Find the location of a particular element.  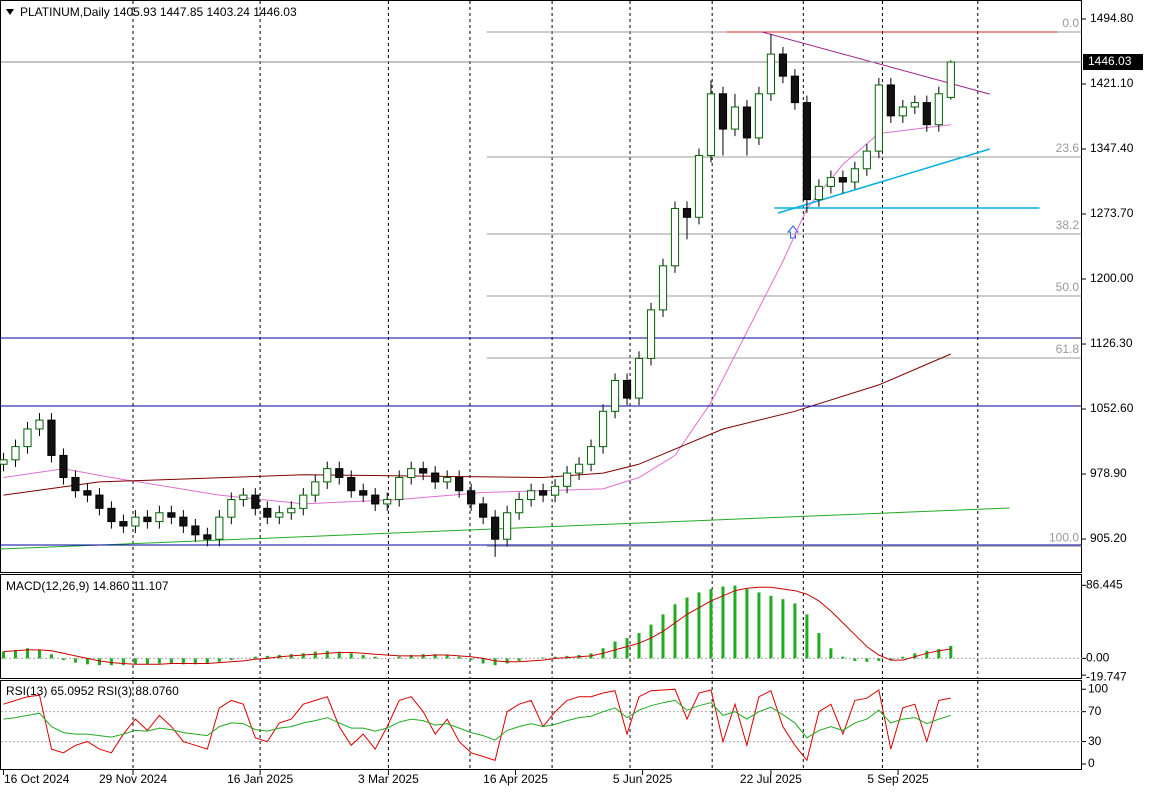

y-tick-label: 1347.40 is located at coordinates (1112, 148).